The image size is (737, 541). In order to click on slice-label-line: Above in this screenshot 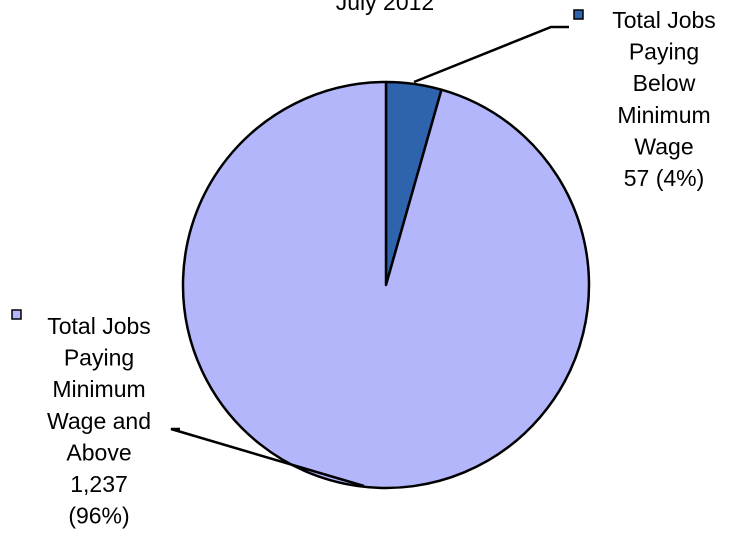, I will do `click(98, 452)`.